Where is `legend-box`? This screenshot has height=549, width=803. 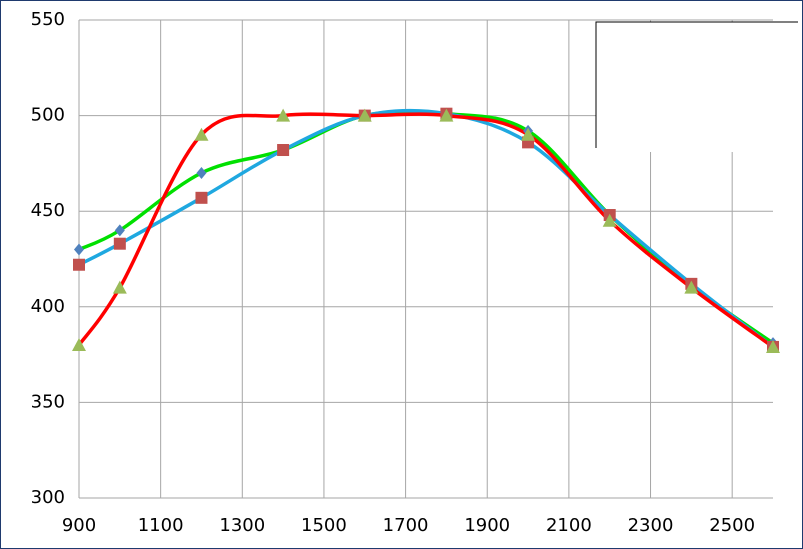 legend-box is located at coordinates (699, 87).